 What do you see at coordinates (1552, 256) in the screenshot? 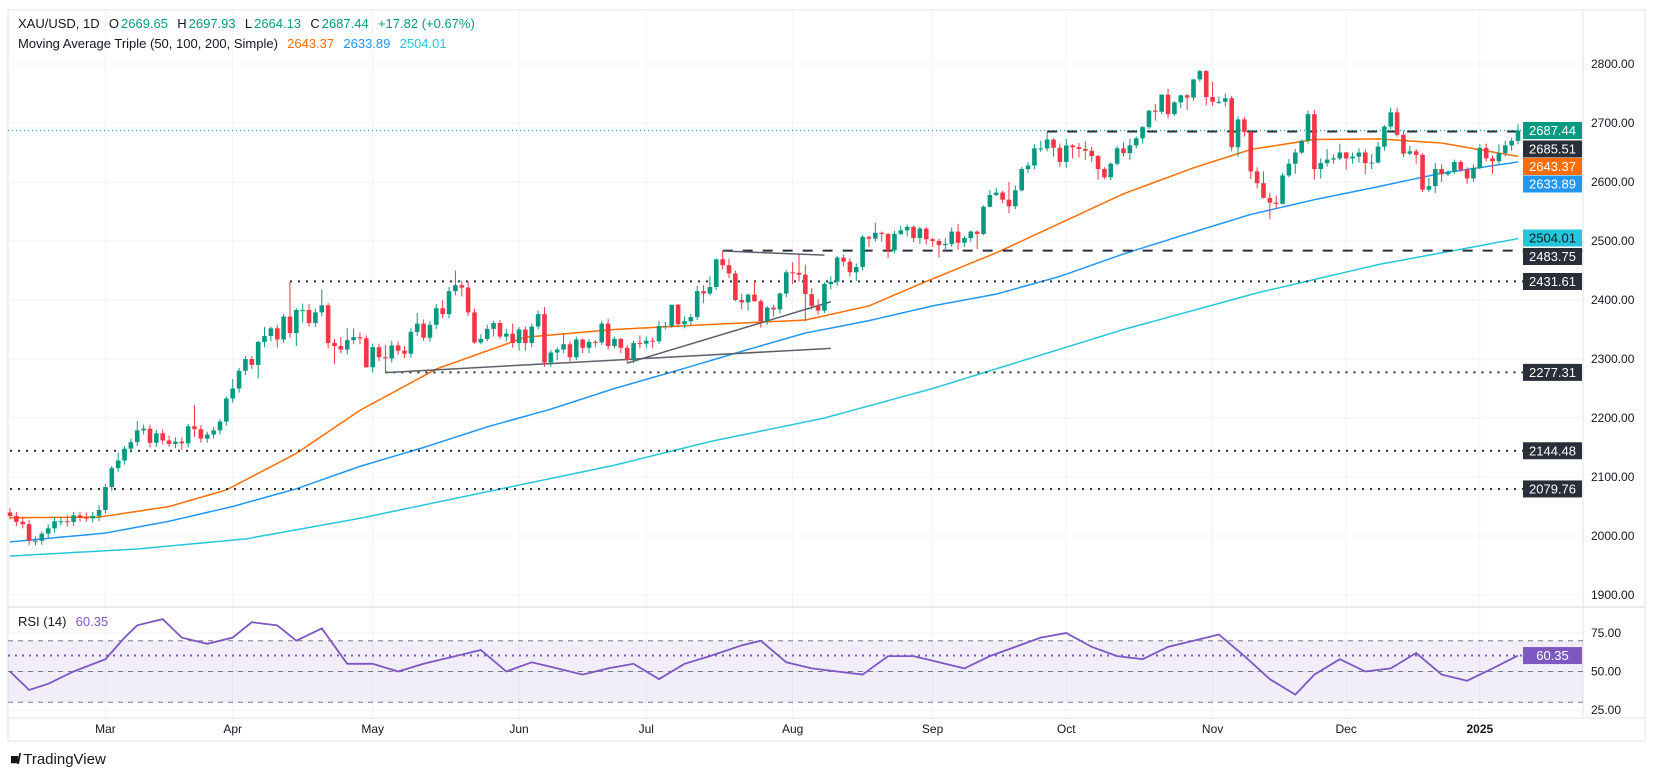
I see `price-label-2483-75-bg` at bounding box center [1552, 256].